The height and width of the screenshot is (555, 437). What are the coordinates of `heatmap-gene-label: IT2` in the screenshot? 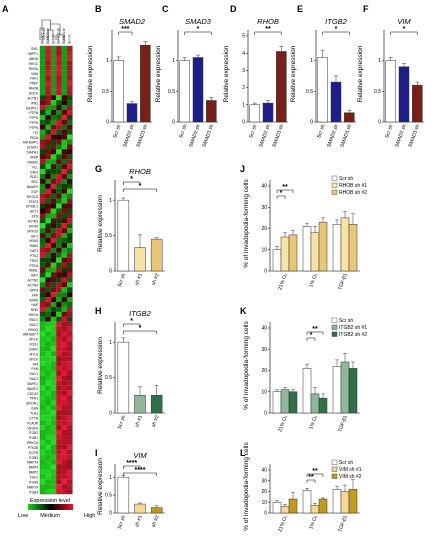 It's located at (35, 133).